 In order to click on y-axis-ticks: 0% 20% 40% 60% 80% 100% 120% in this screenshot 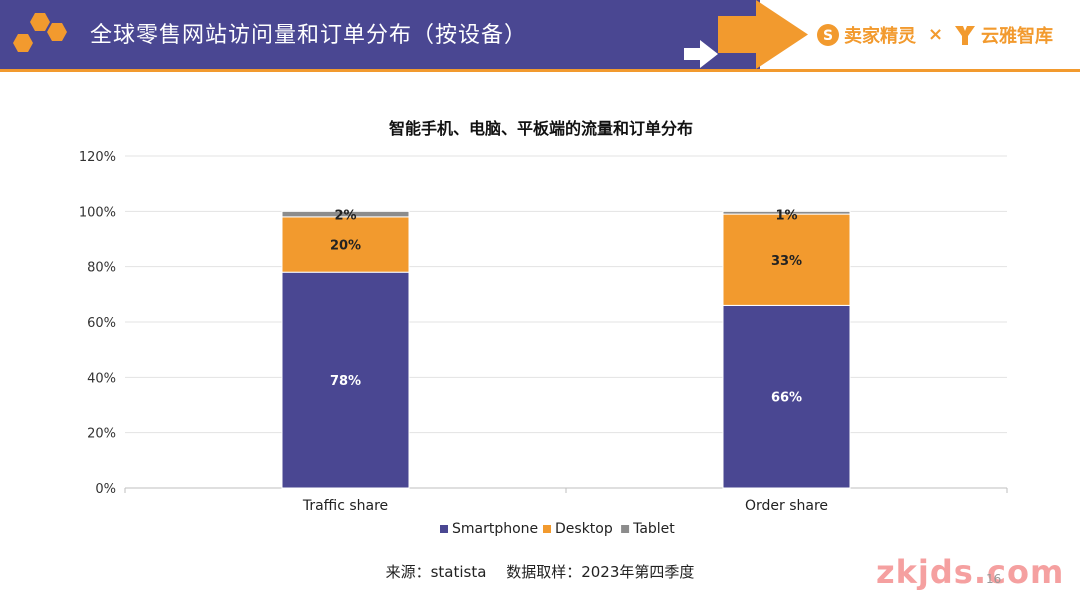, I will do `click(97, 323)`.